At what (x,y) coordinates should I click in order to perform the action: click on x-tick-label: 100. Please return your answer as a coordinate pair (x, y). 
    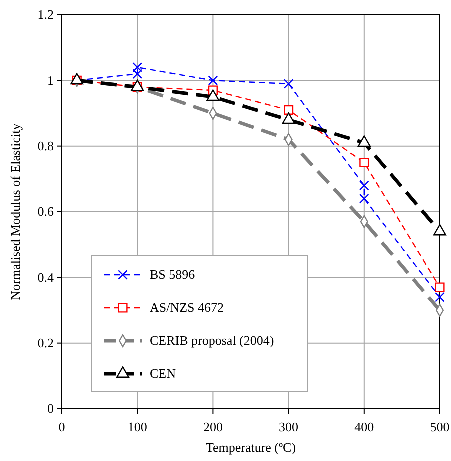
    Looking at the image, I should click on (138, 426).